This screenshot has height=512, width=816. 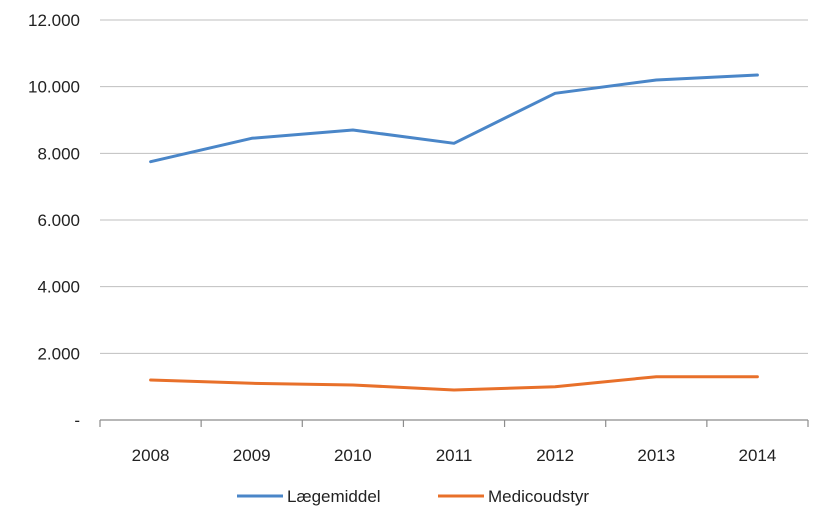 I want to click on x-tick-label: 2008, so click(x=151, y=455).